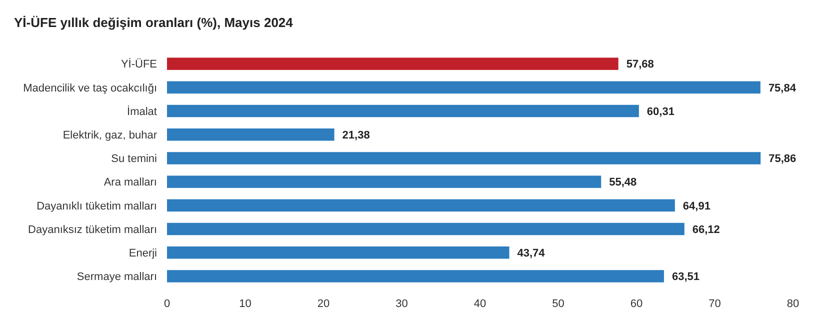 Image resolution: width=818 pixels, height=333 pixels. I want to click on x-tick-label: 60, so click(636, 304).